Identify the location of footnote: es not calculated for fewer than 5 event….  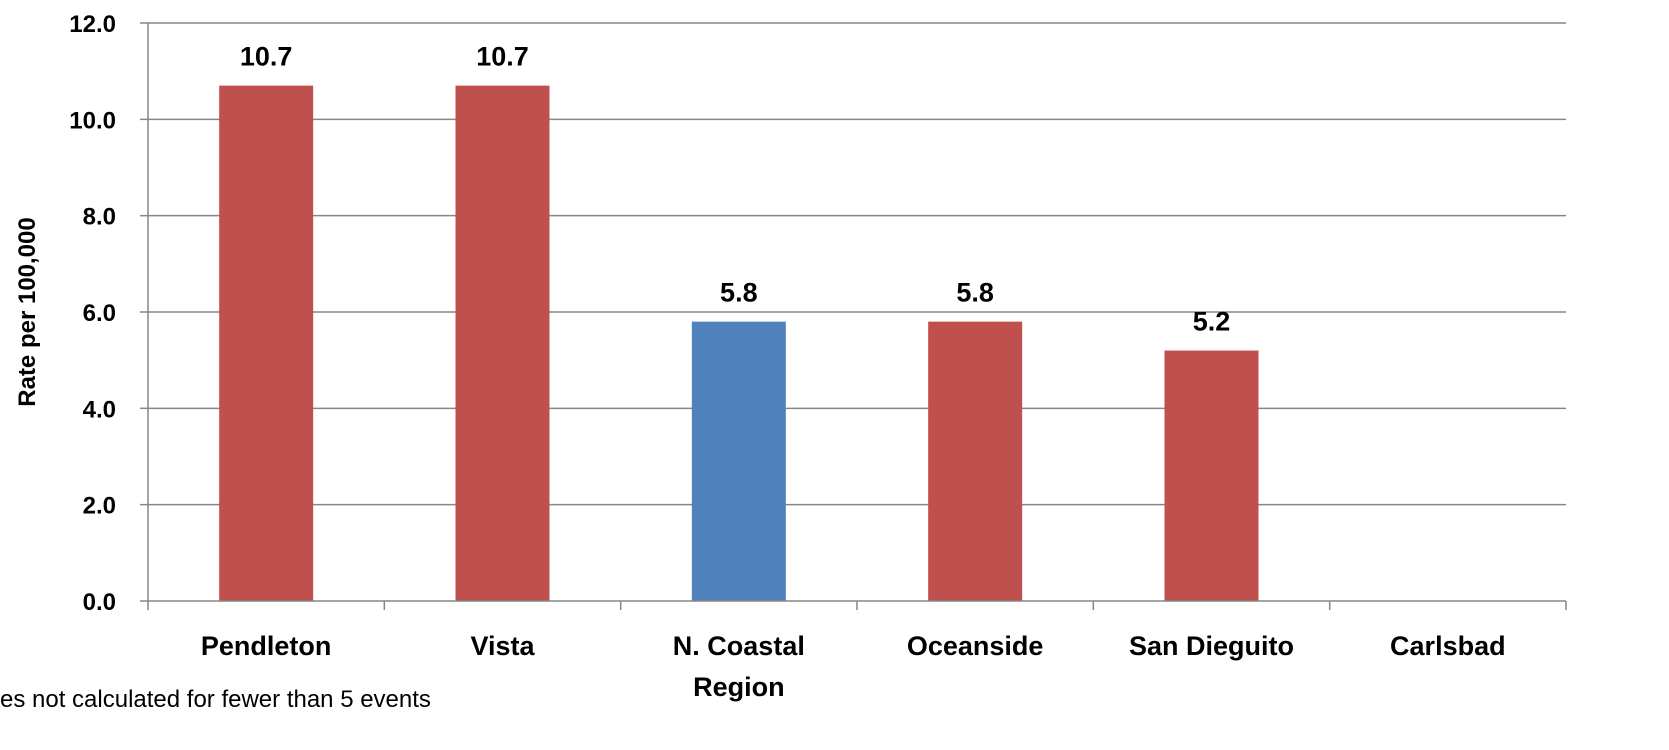
(215, 699).